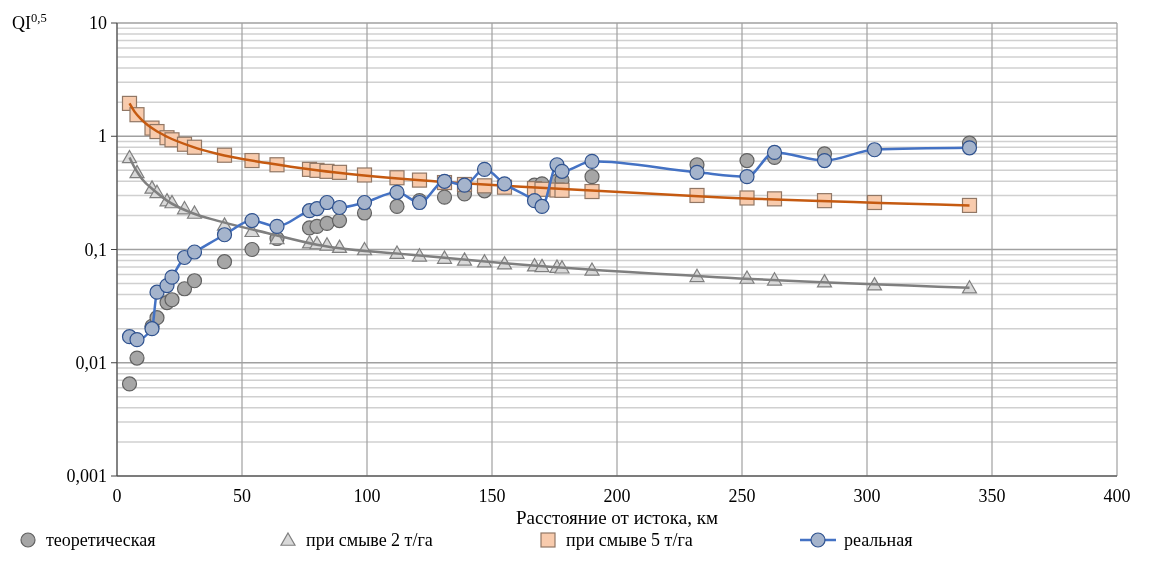  What do you see at coordinates (95, 249) in the screenshot?
I see `y-tick-label: 0,1` at bounding box center [95, 249].